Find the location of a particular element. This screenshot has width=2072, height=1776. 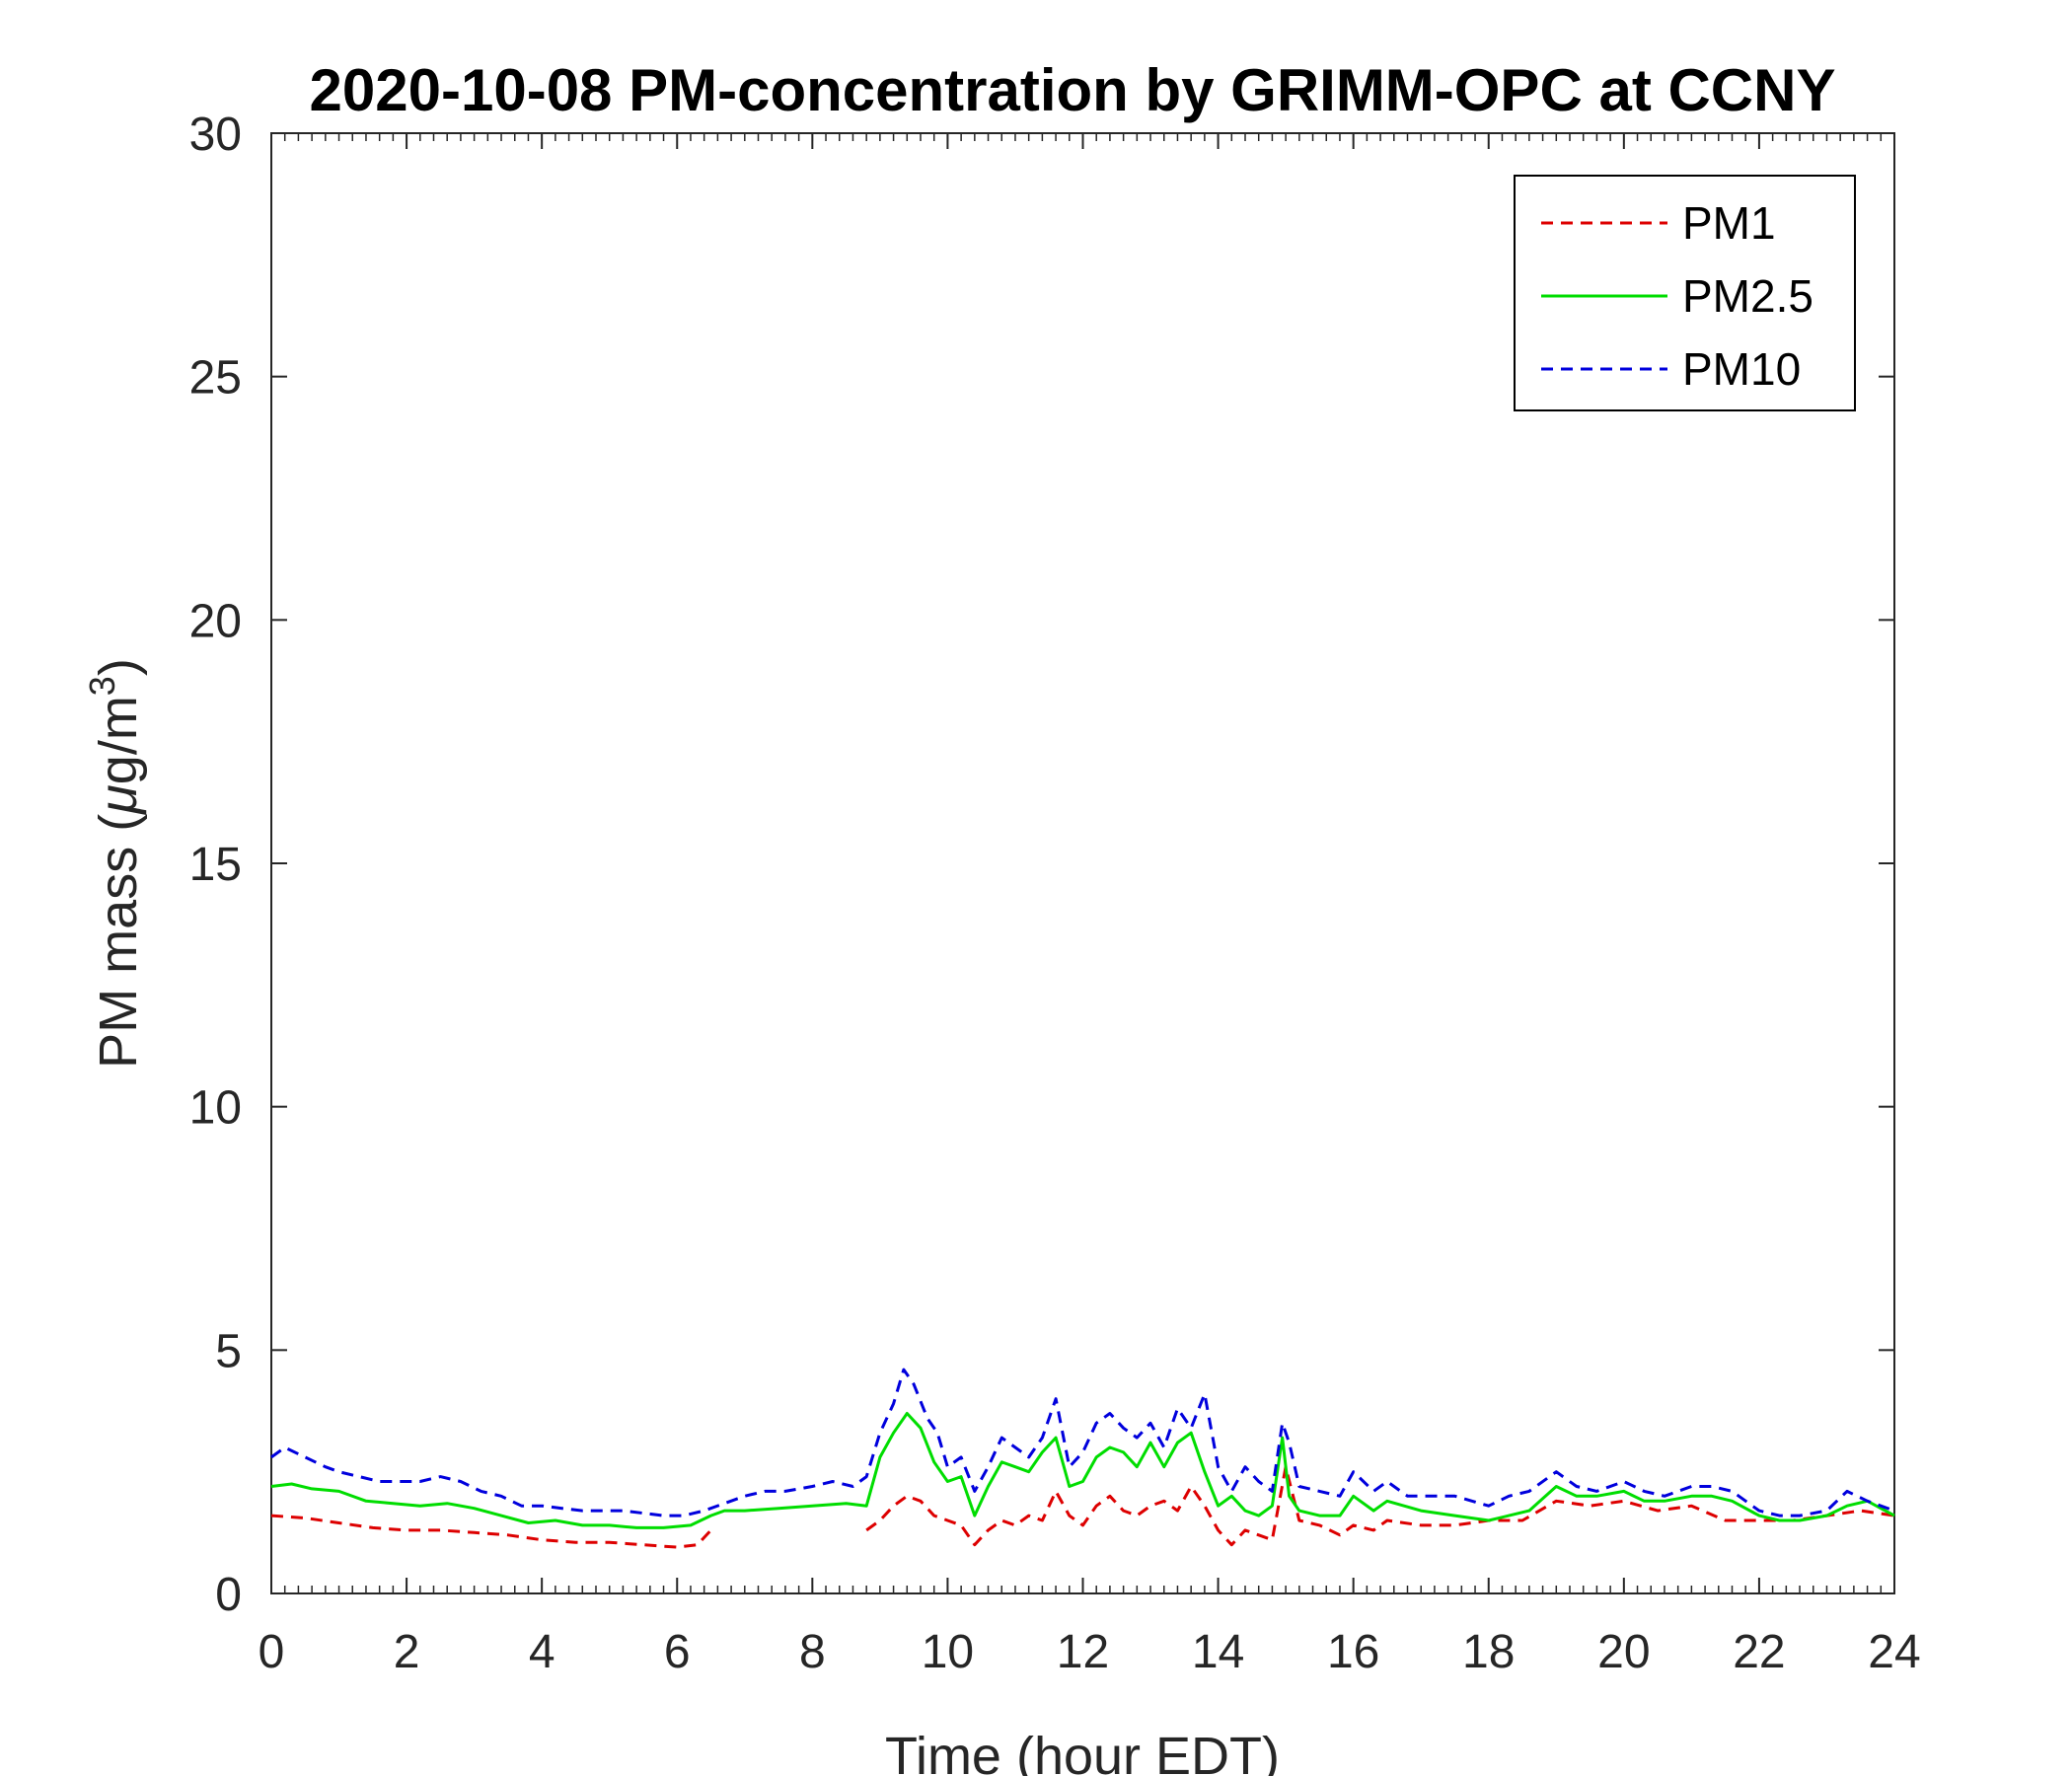

legend-label: PM1 is located at coordinates (1729, 223).